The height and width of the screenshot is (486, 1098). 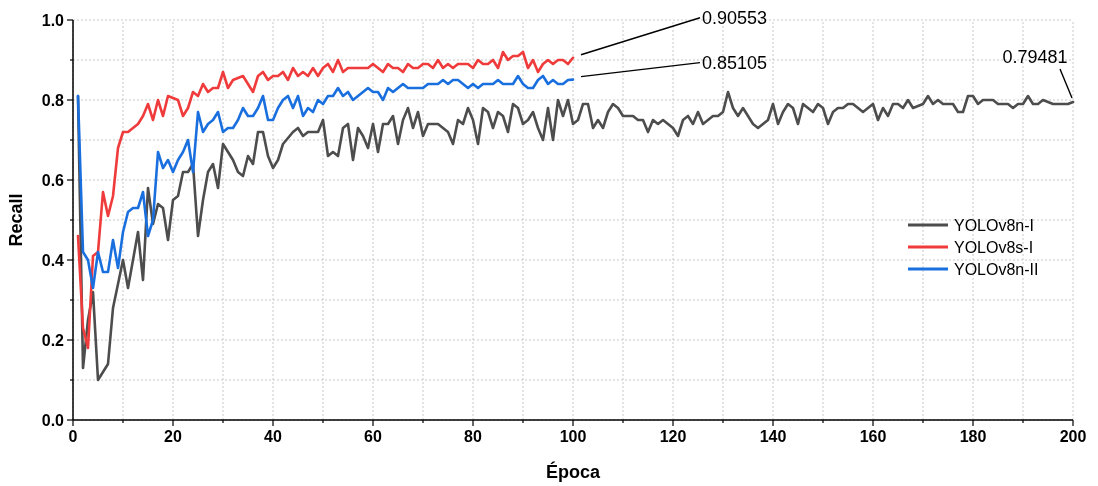 What do you see at coordinates (173, 436) in the screenshot?
I see `x-tick-label: 20` at bounding box center [173, 436].